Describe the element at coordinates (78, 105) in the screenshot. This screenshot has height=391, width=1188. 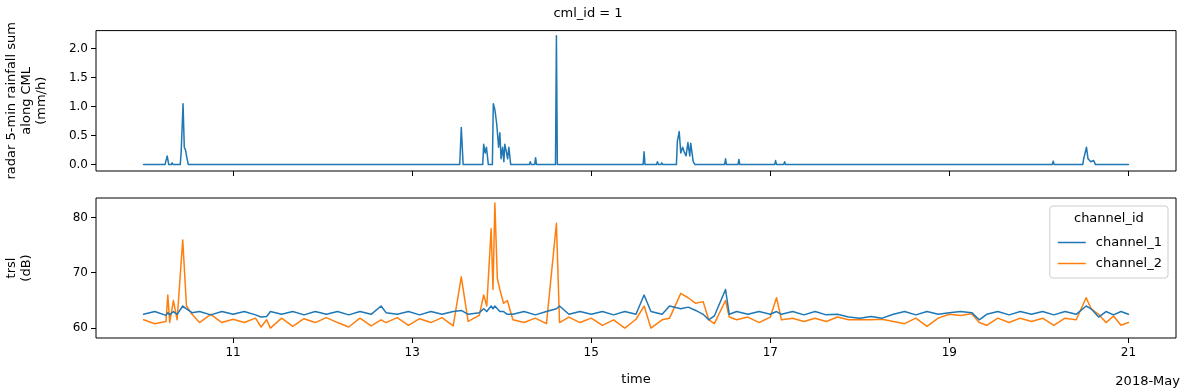
I see `y-tick-label: 1.0` at that location.